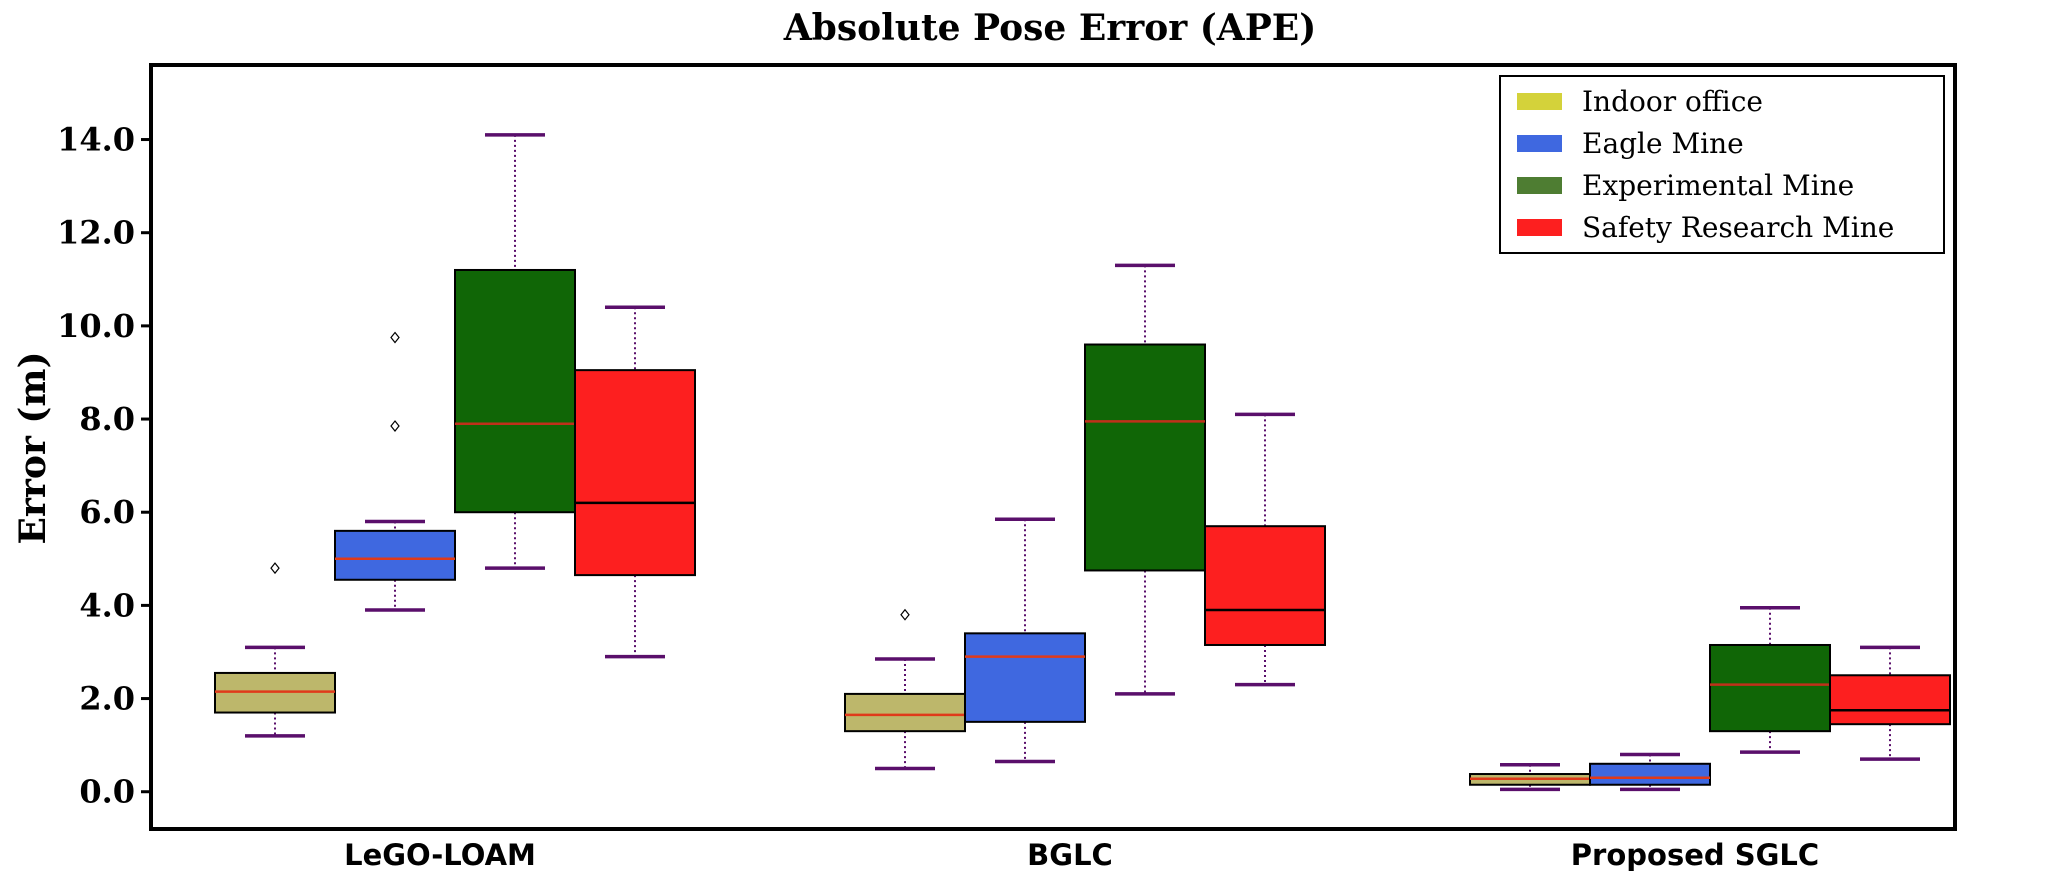 This screenshot has height=872, width=2050. What do you see at coordinates (1695, 855) in the screenshot?
I see `x-tick-label: Proposed SGLC` at bounding box center [1695, 855].